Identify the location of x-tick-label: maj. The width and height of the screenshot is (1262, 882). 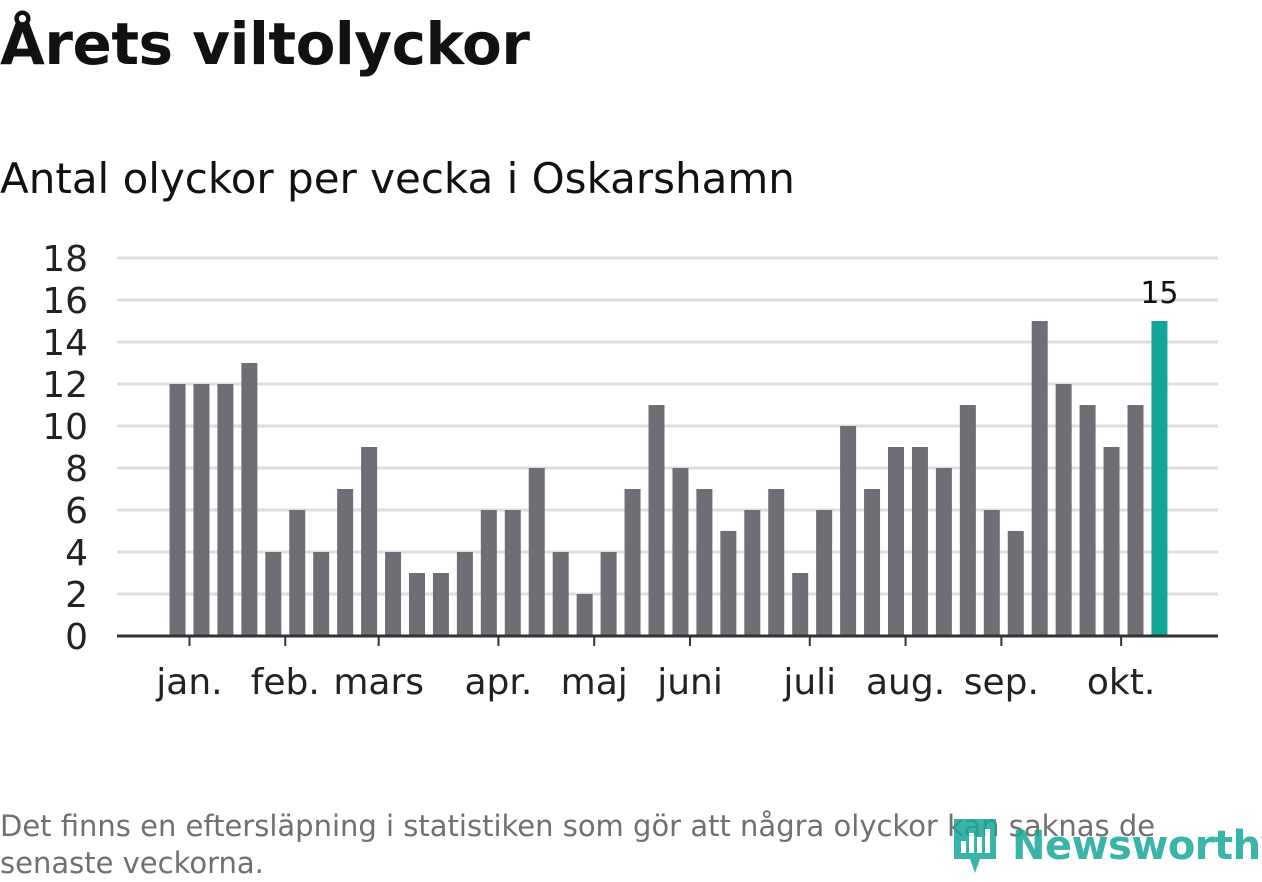
(594, 682).